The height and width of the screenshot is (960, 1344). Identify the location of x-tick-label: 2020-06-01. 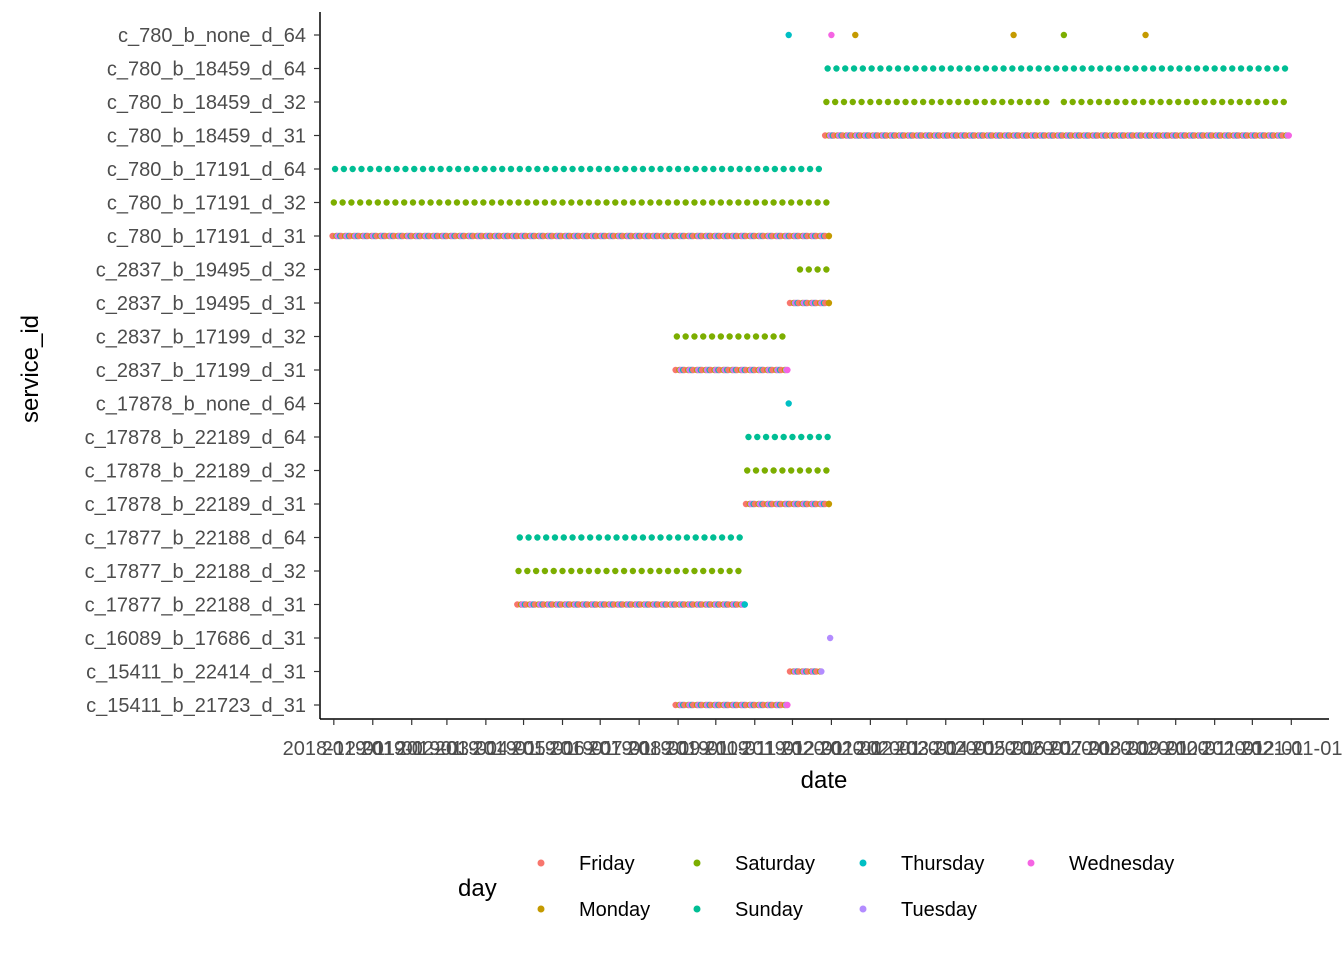
(1022, 749).